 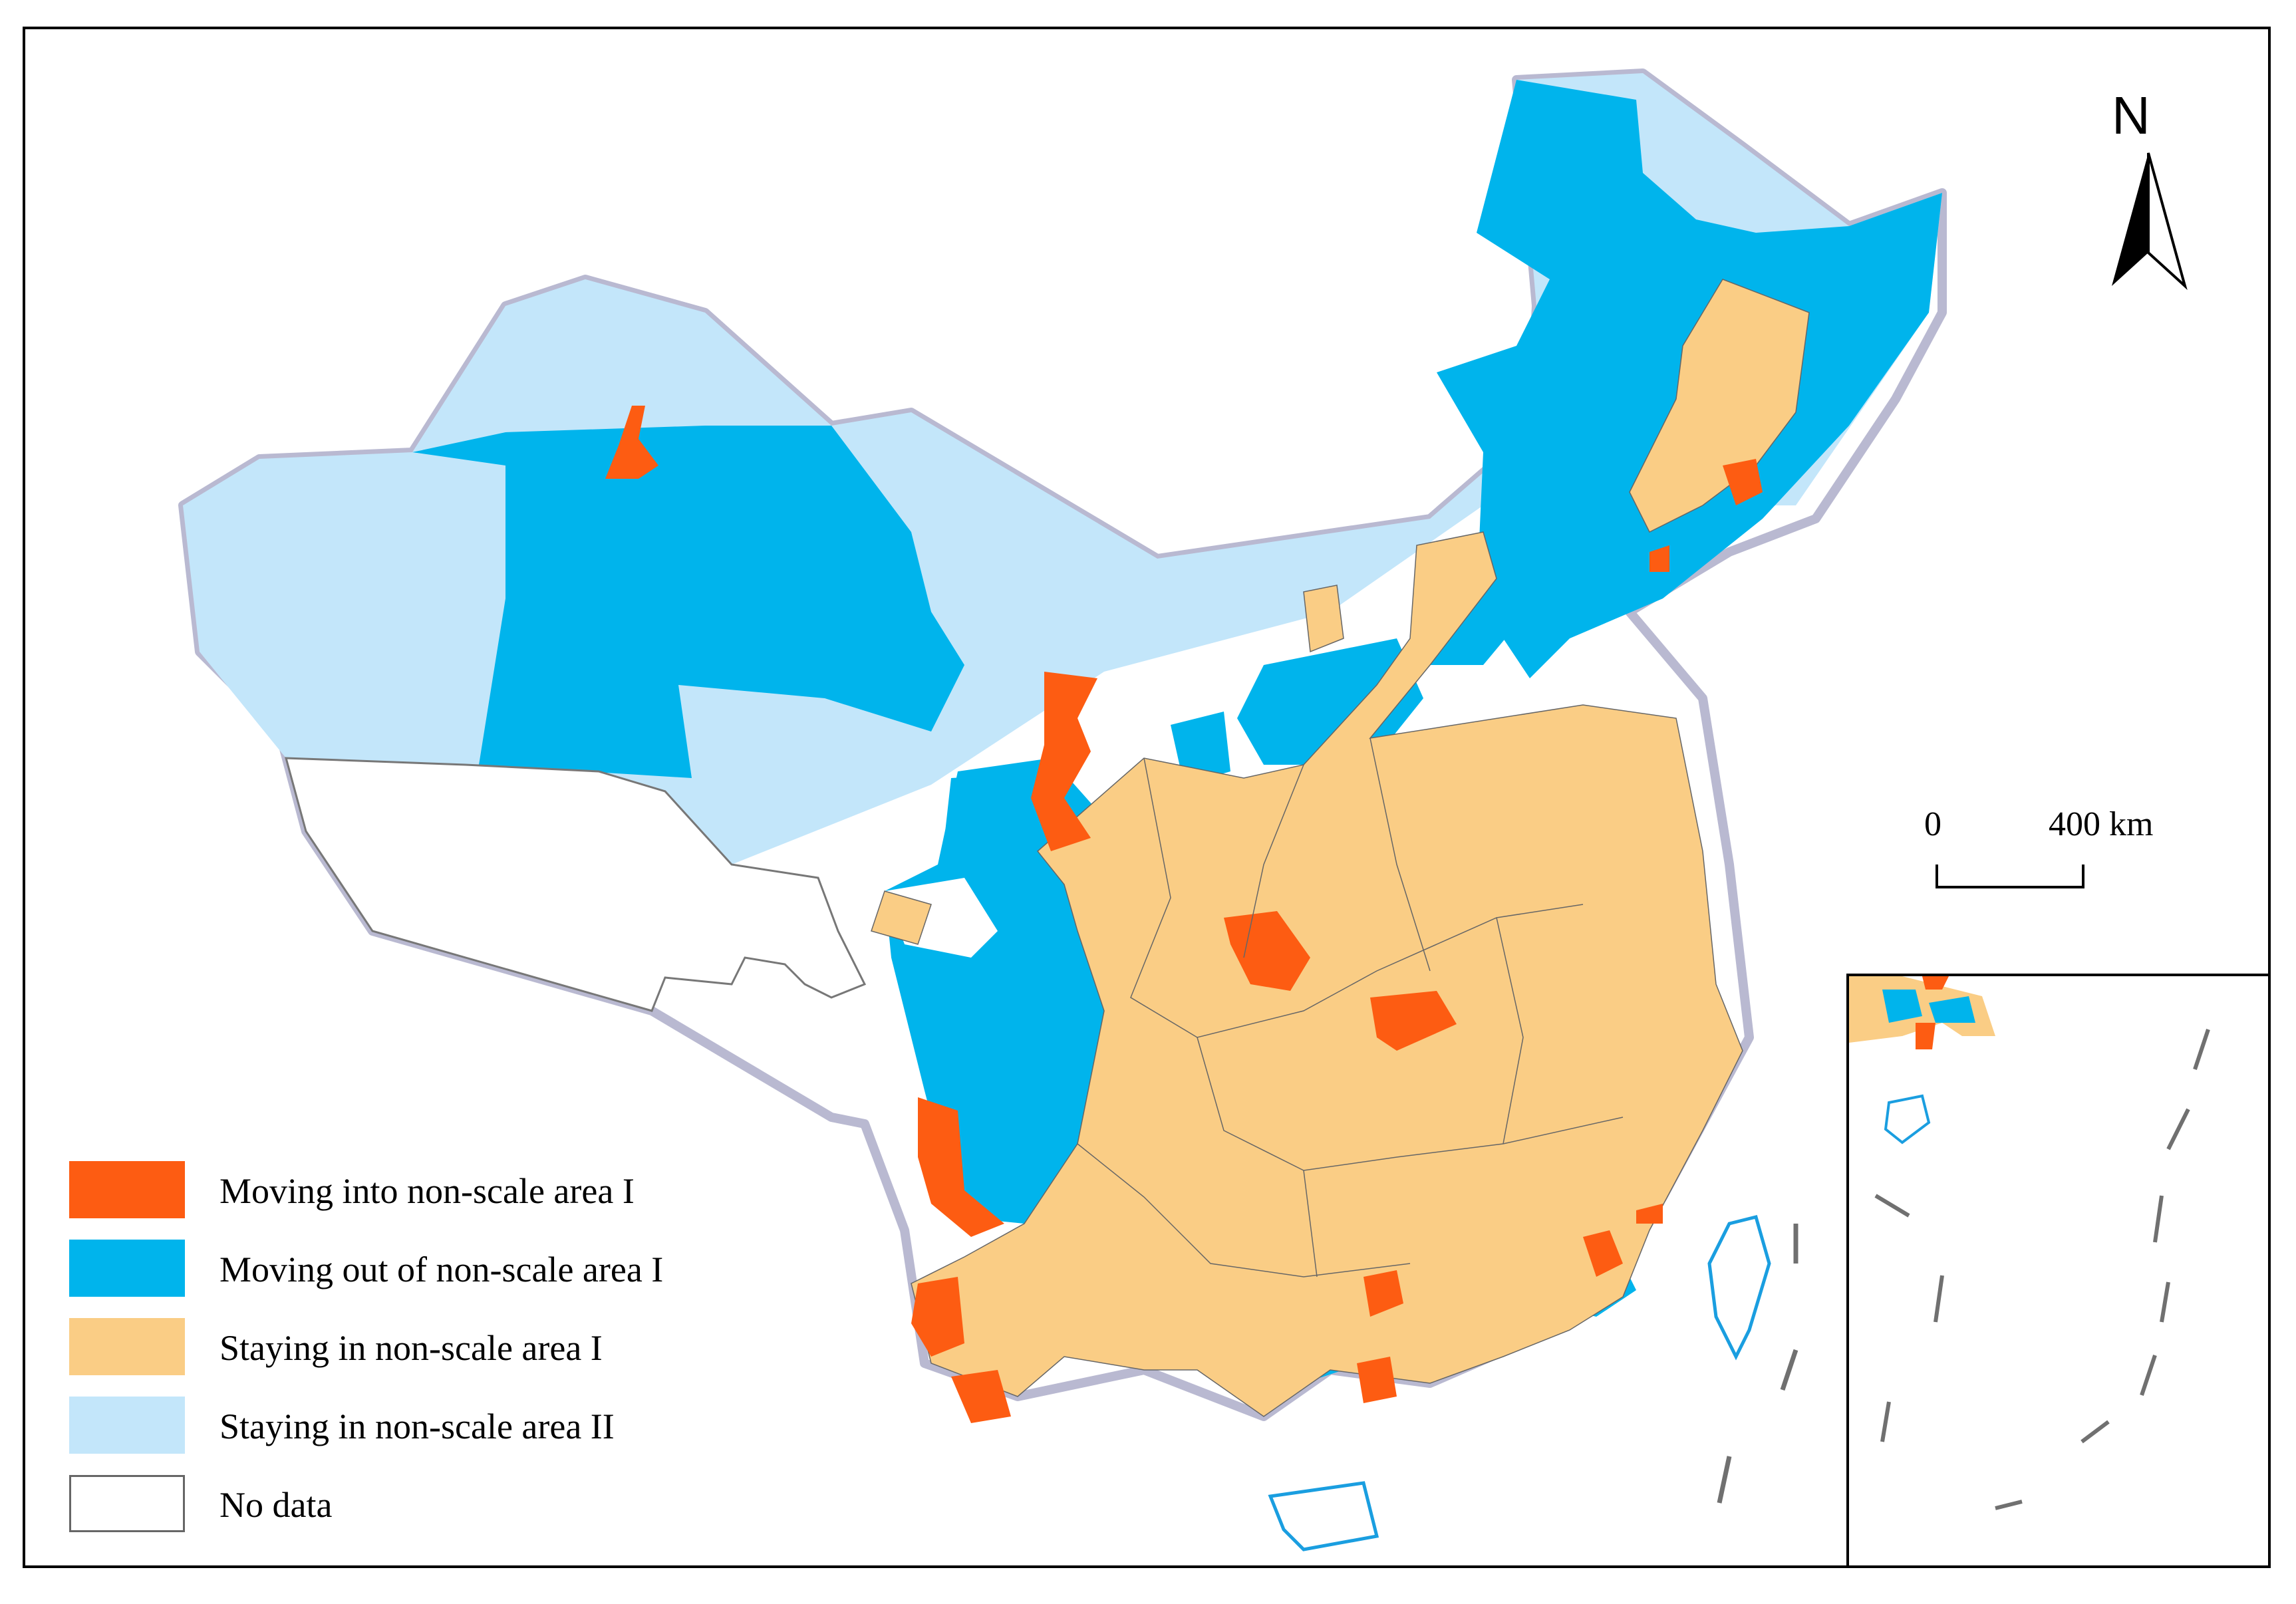 I want to click on region-no-data, so click(x=641, y=884).